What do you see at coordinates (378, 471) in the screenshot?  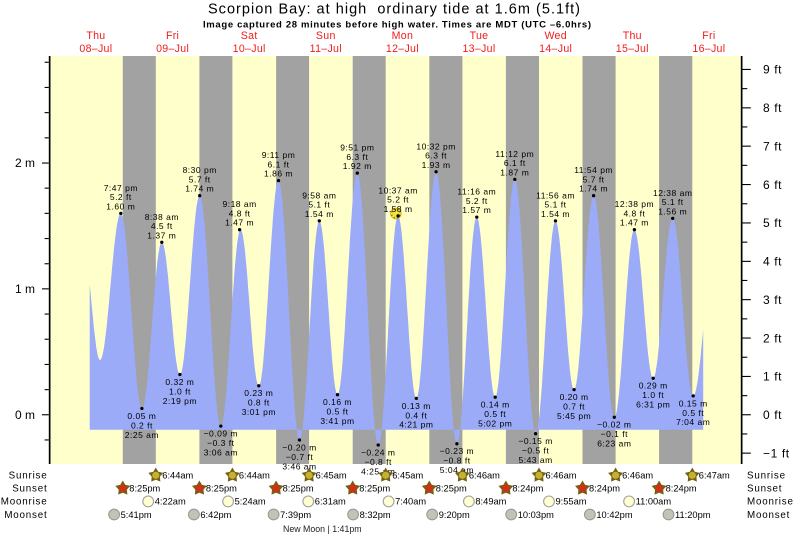 I see `svg-text: 4:25 am` at bounding box center [378, 471].